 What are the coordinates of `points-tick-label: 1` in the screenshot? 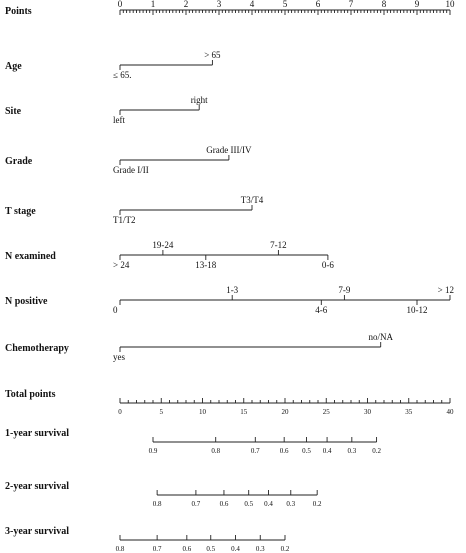 It's located at (153, 4).